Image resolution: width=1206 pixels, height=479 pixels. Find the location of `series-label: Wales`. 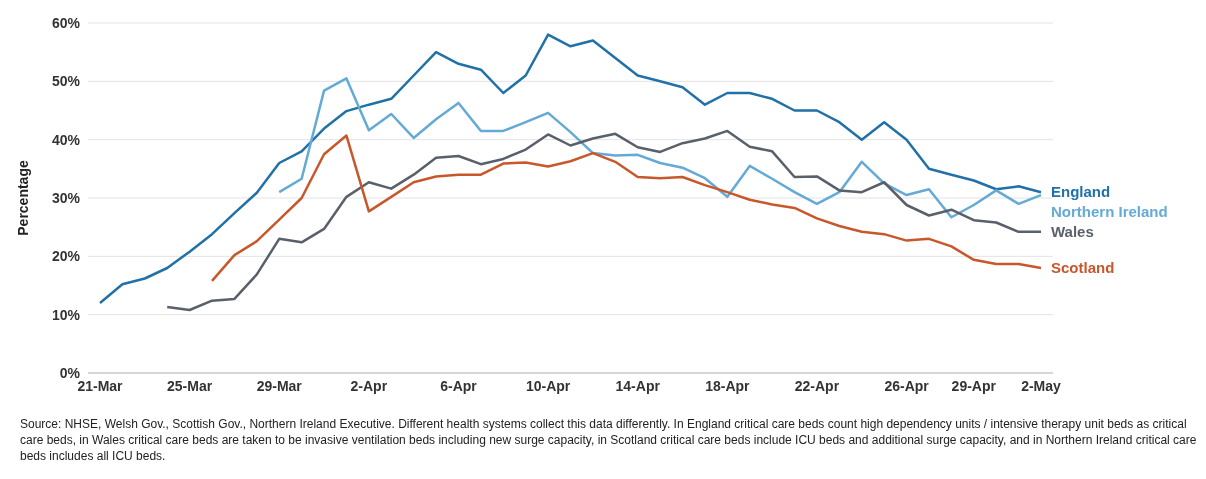

series-label: Wales is located at coordinates (1072, 232).